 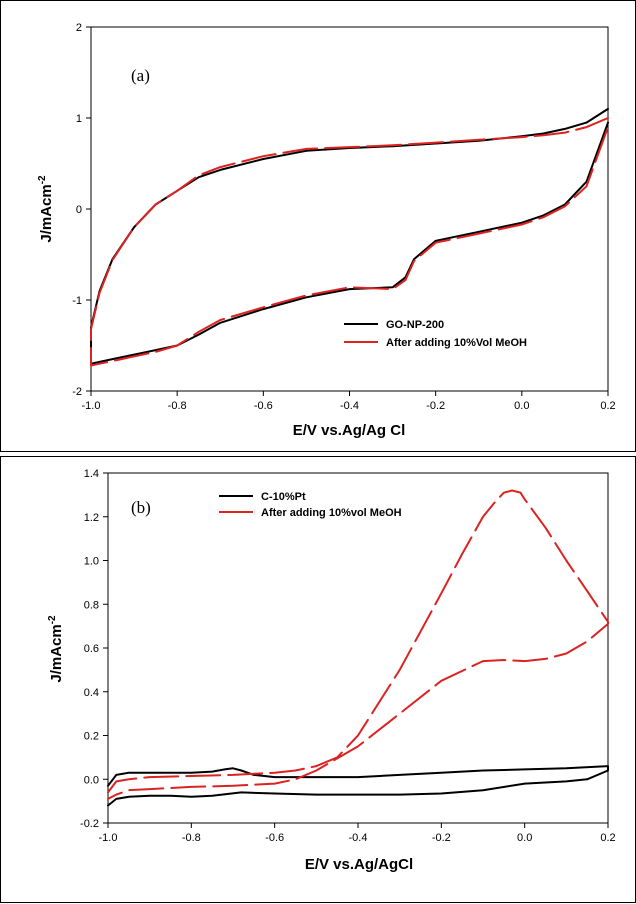 What do you see at coordinates (331, 513) in the screenshot?
I see `legend-b-label-1: After adding 10%vol MeOH` at bounding box center [331, 513].